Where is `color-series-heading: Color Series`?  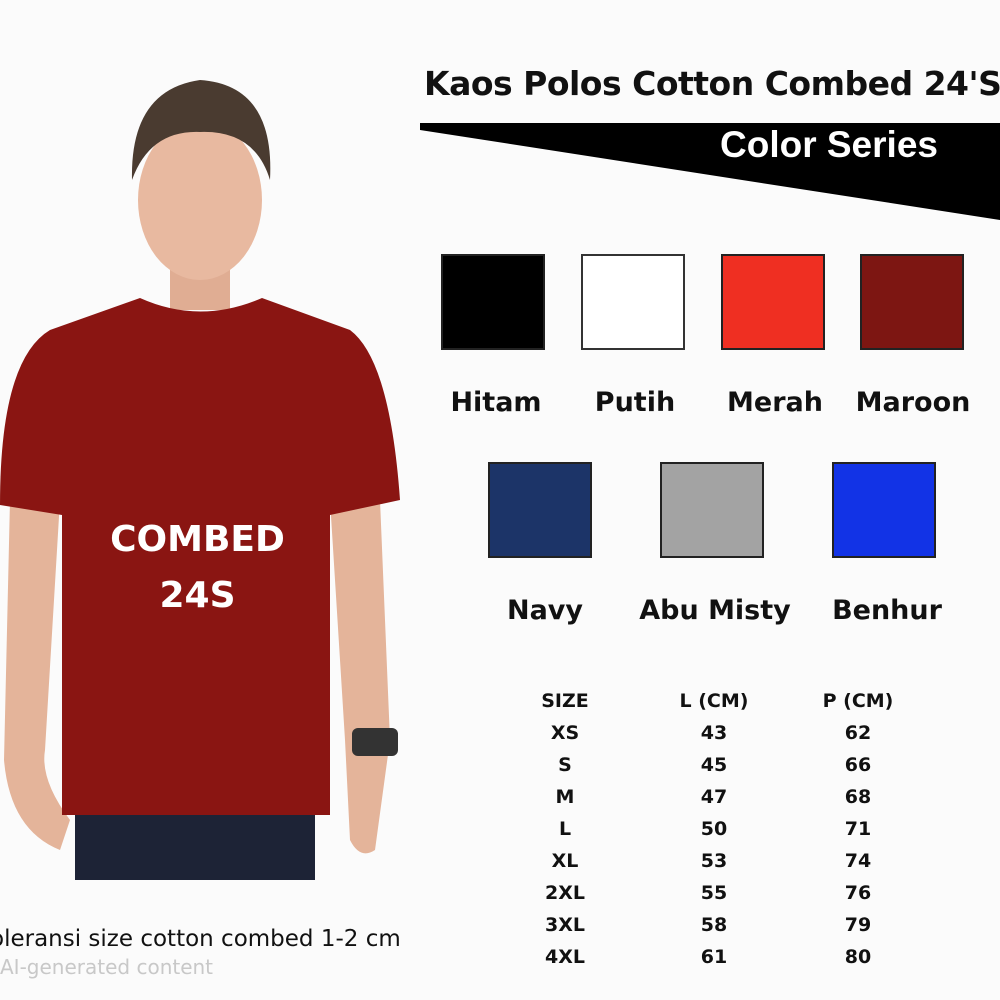 color-series-heading: Color Series is located at coordinates (829, 144).